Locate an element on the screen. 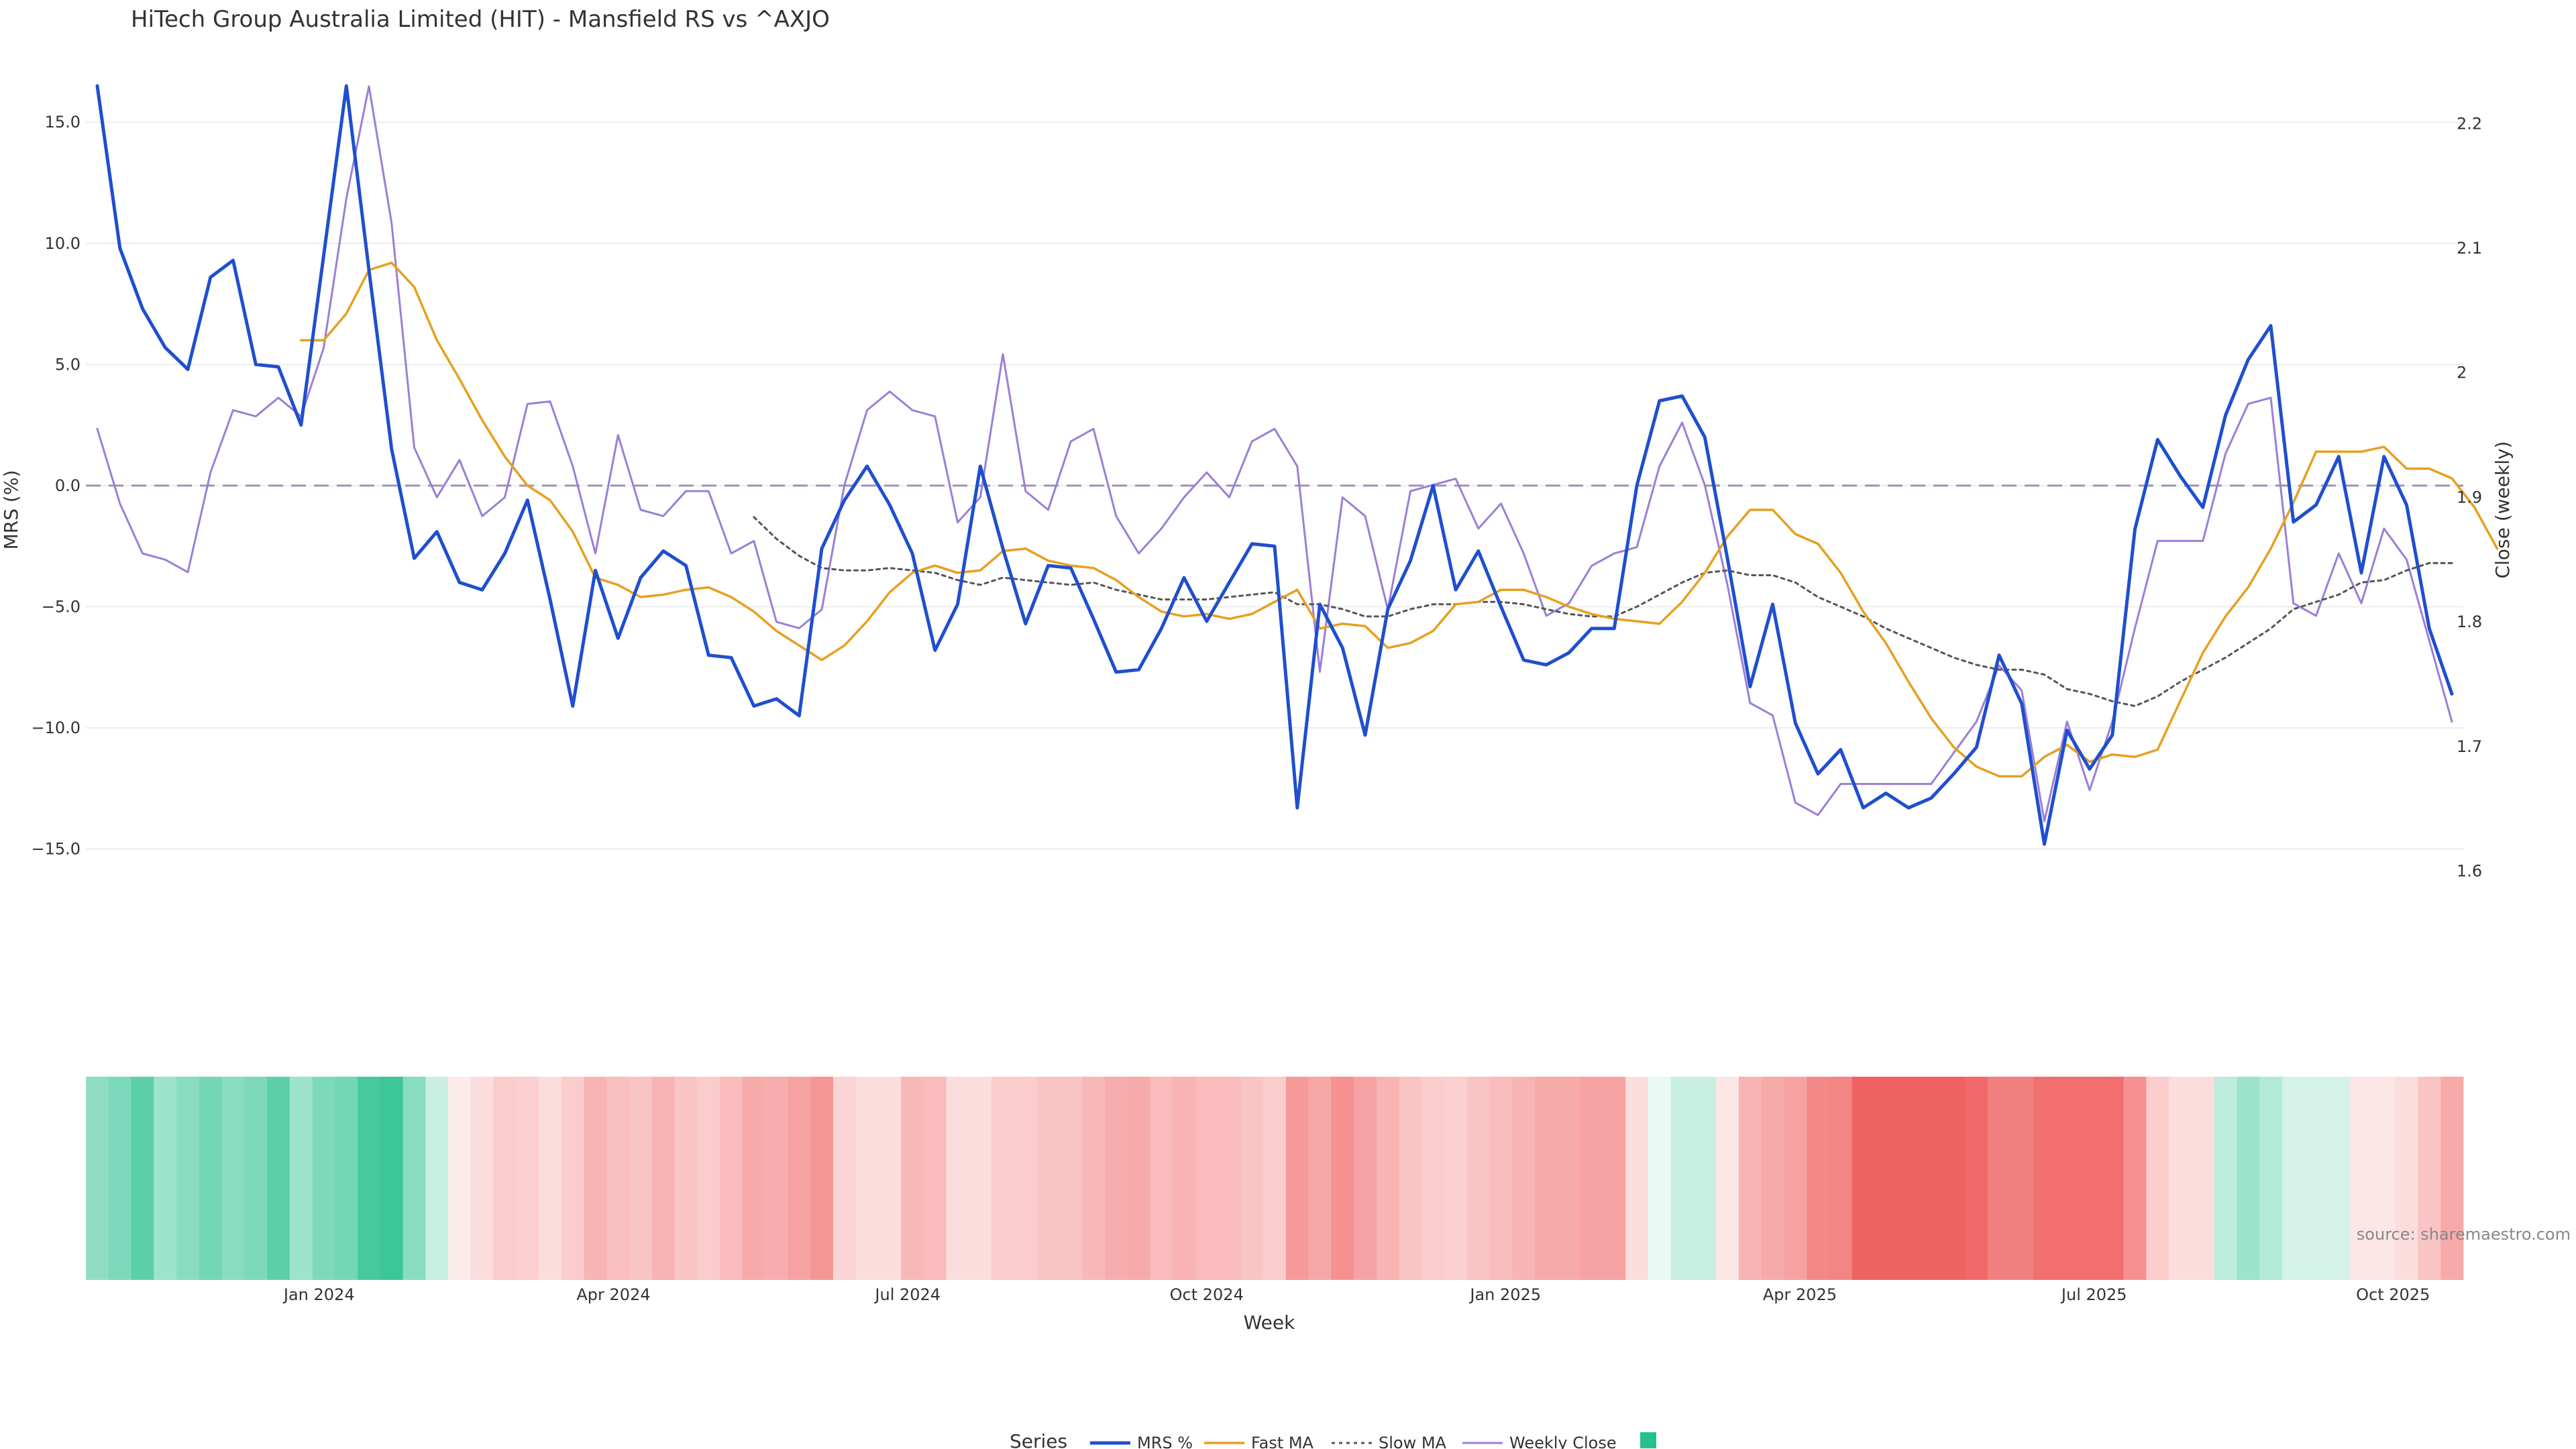 This screenshot has height=1449, width=2576. y-left-tick-label: −15.0 is located at coordinates (55, 849).